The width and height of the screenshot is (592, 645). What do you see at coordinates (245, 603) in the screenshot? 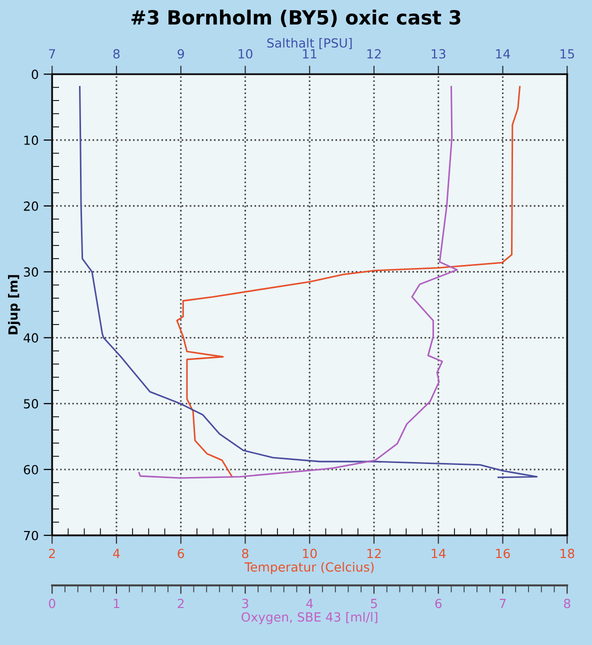
I see `x-tick-label: 3` at bounding box center [245, 603].